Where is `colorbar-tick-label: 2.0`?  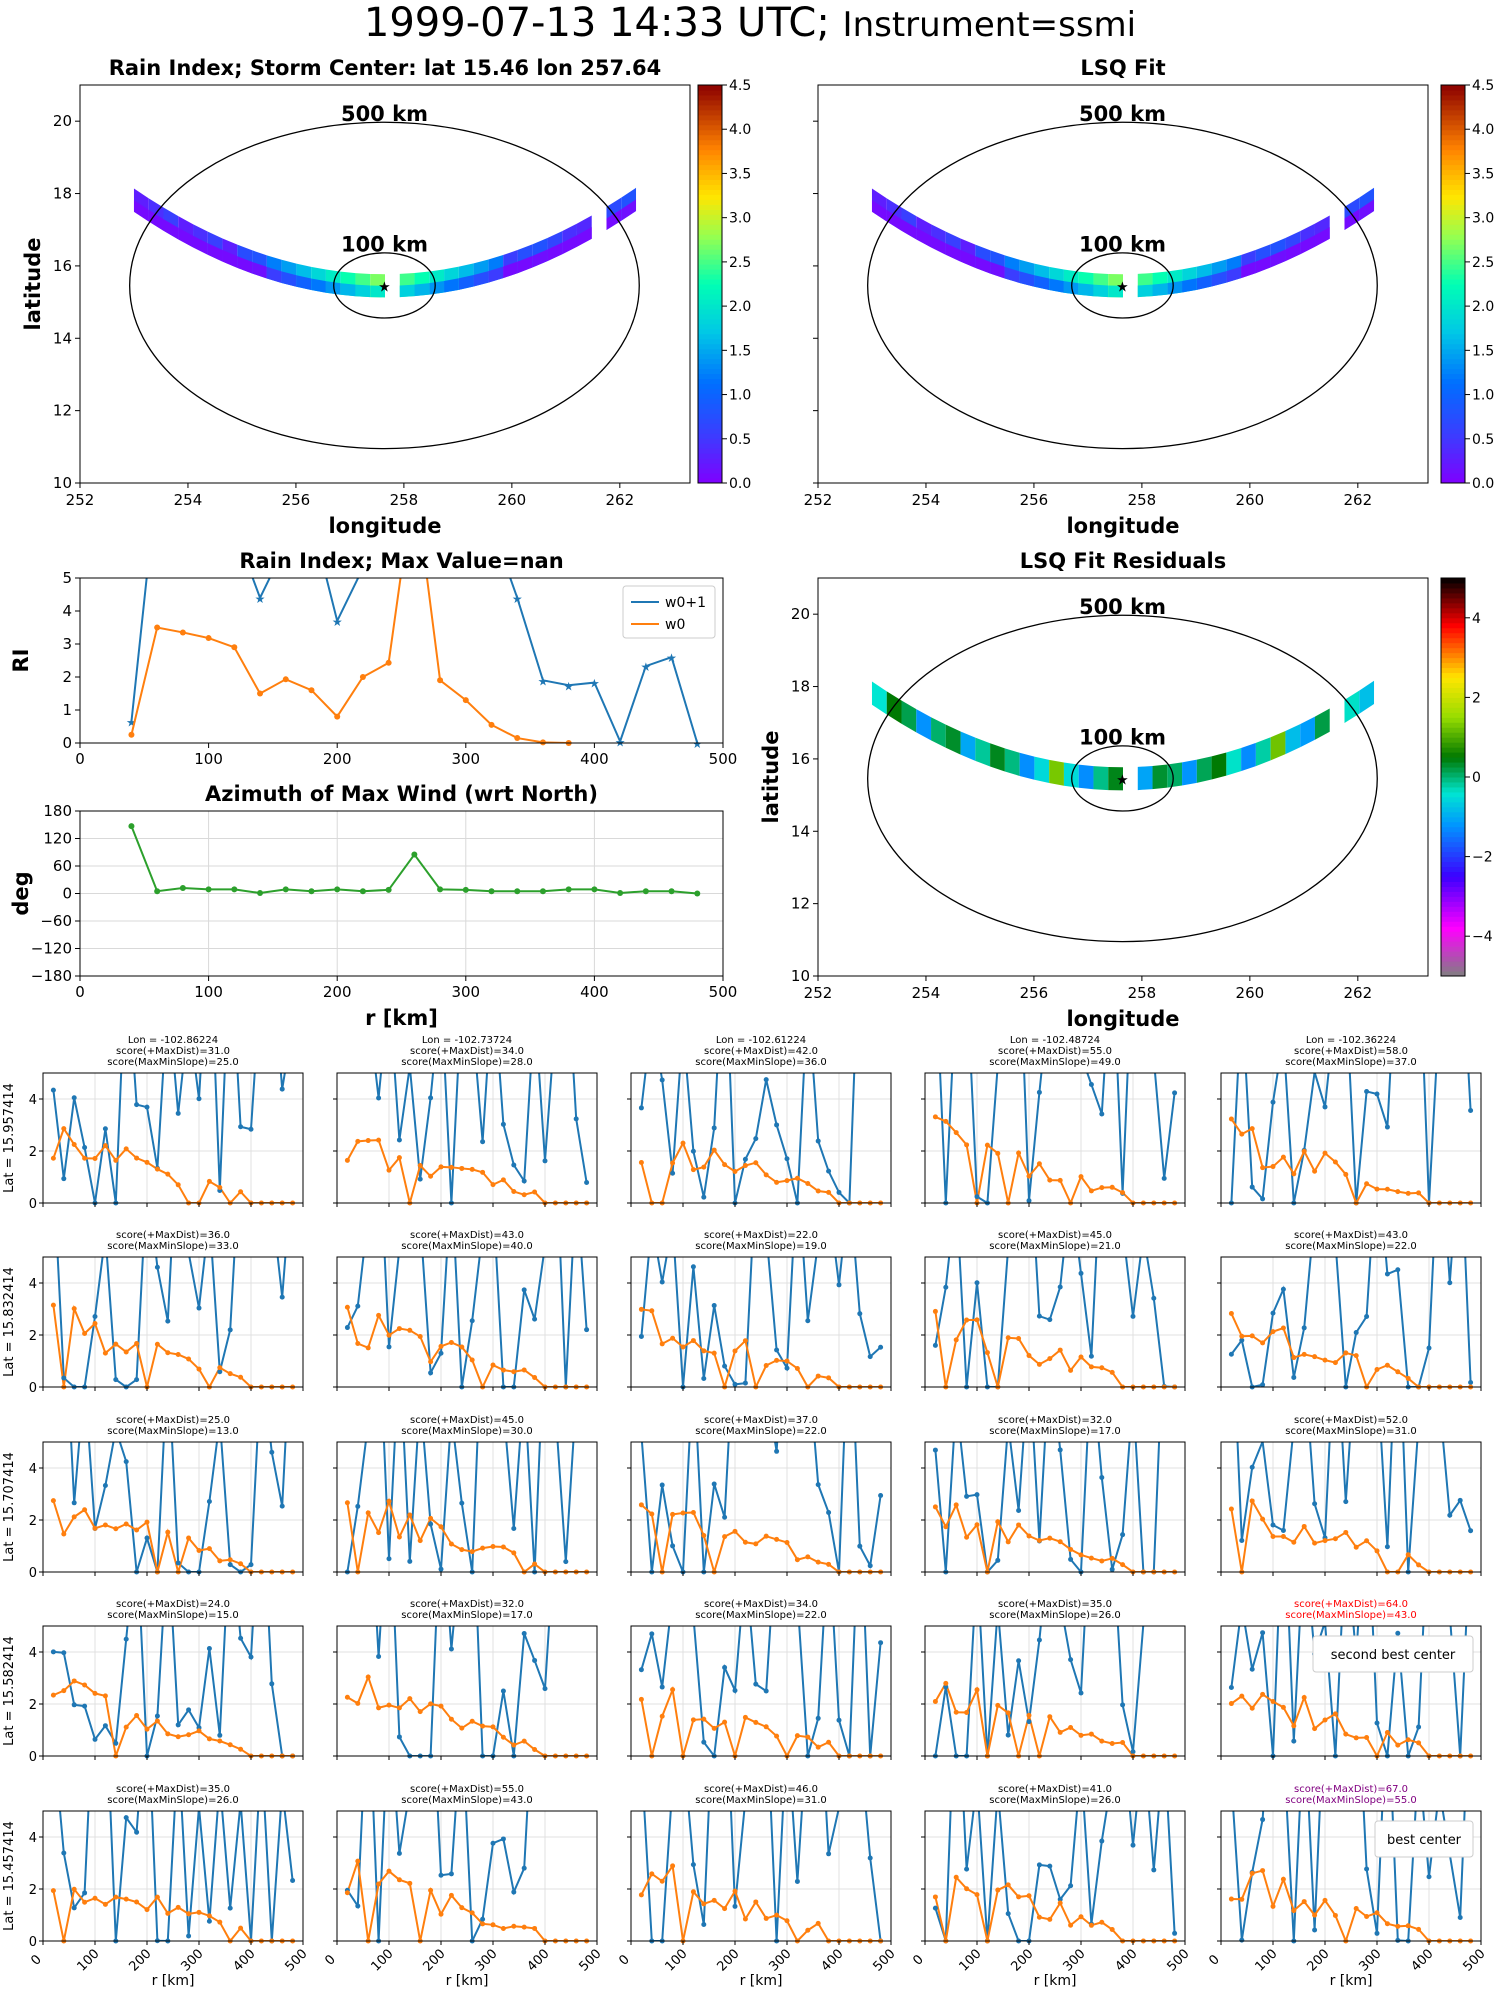
colorbar-tick-label: 2.0 is located at coordinates (740, 307).